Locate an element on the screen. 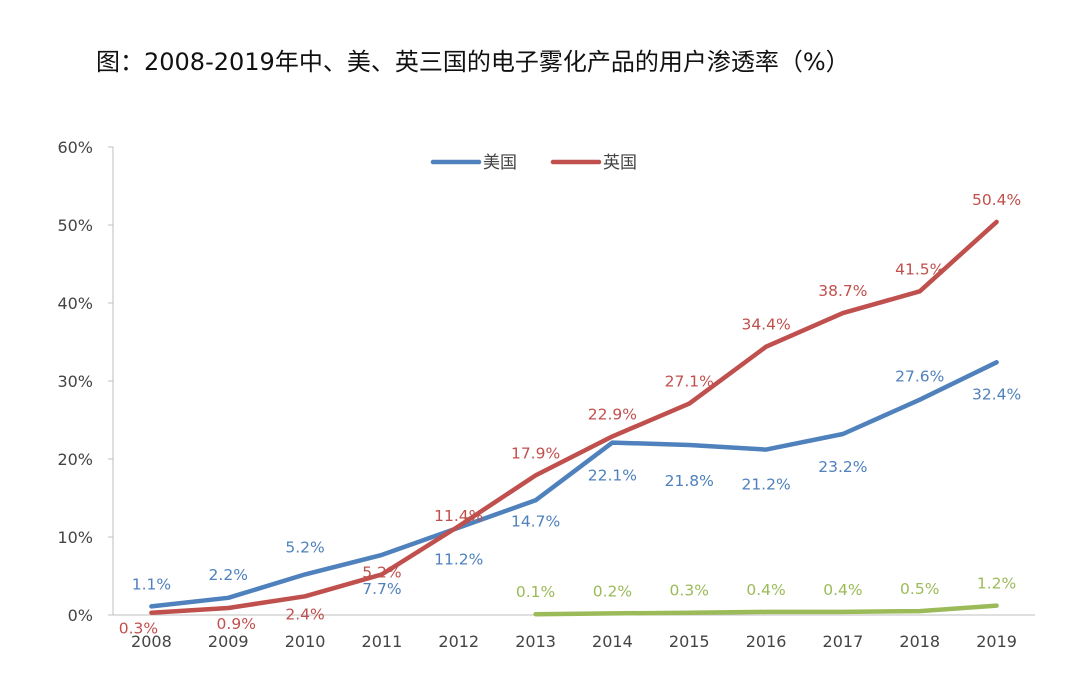 This screenshot has width=1078, height=682. x-tick-label: 2018 is located at coordinates (919, 641).